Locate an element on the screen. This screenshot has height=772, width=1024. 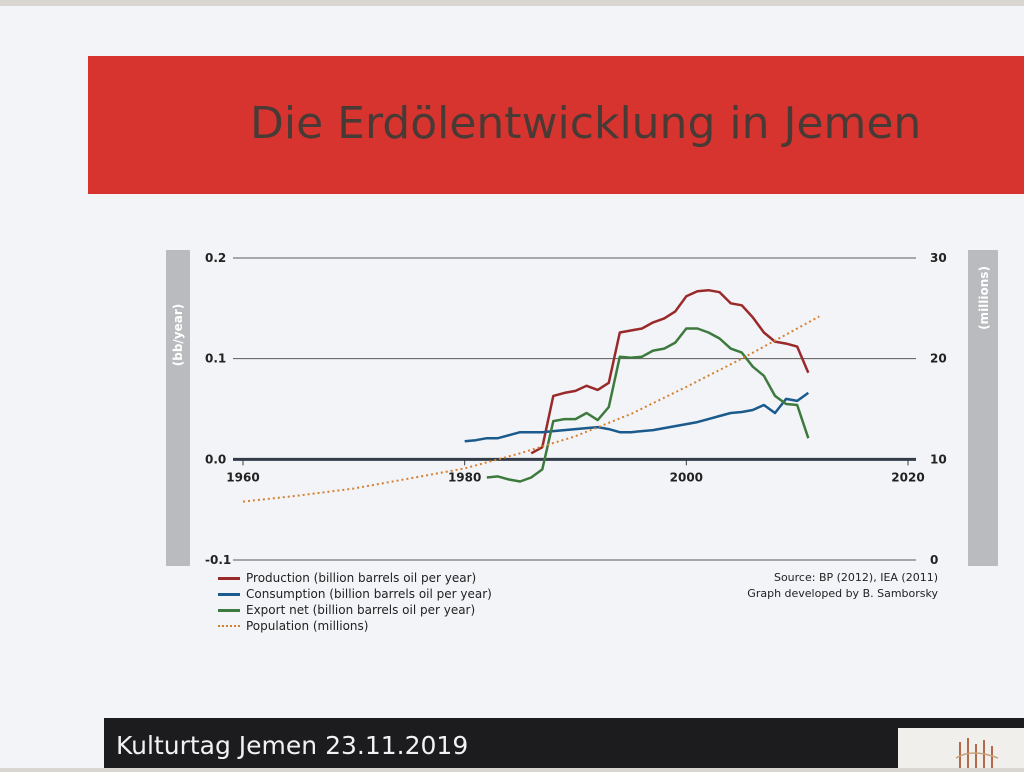
legend-label-population: Population (millions) is located at coordinates (307, 626).